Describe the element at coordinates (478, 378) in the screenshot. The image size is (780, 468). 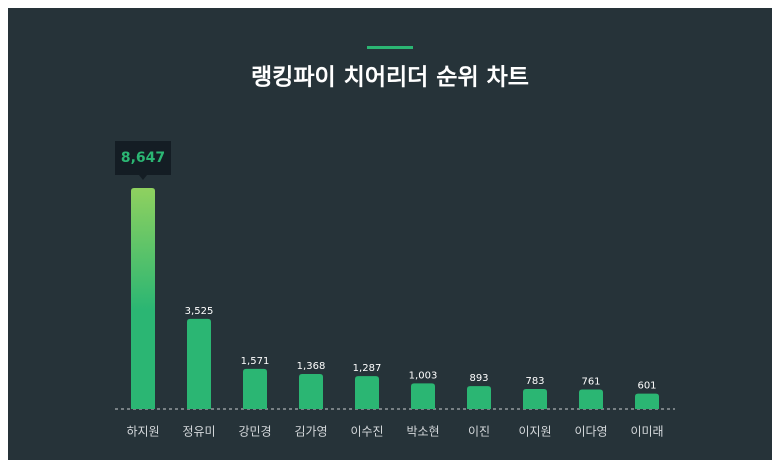
I see `value-label: 893` at that location.